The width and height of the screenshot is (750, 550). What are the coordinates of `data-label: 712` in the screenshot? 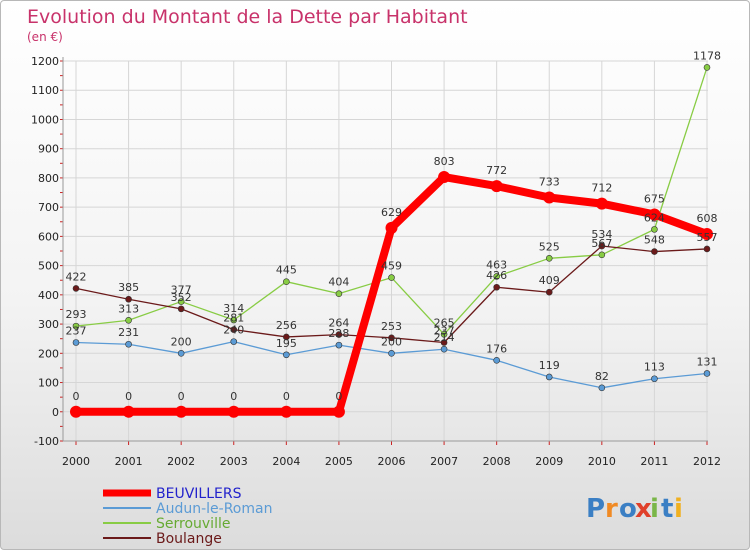 It's located at (601, 188).